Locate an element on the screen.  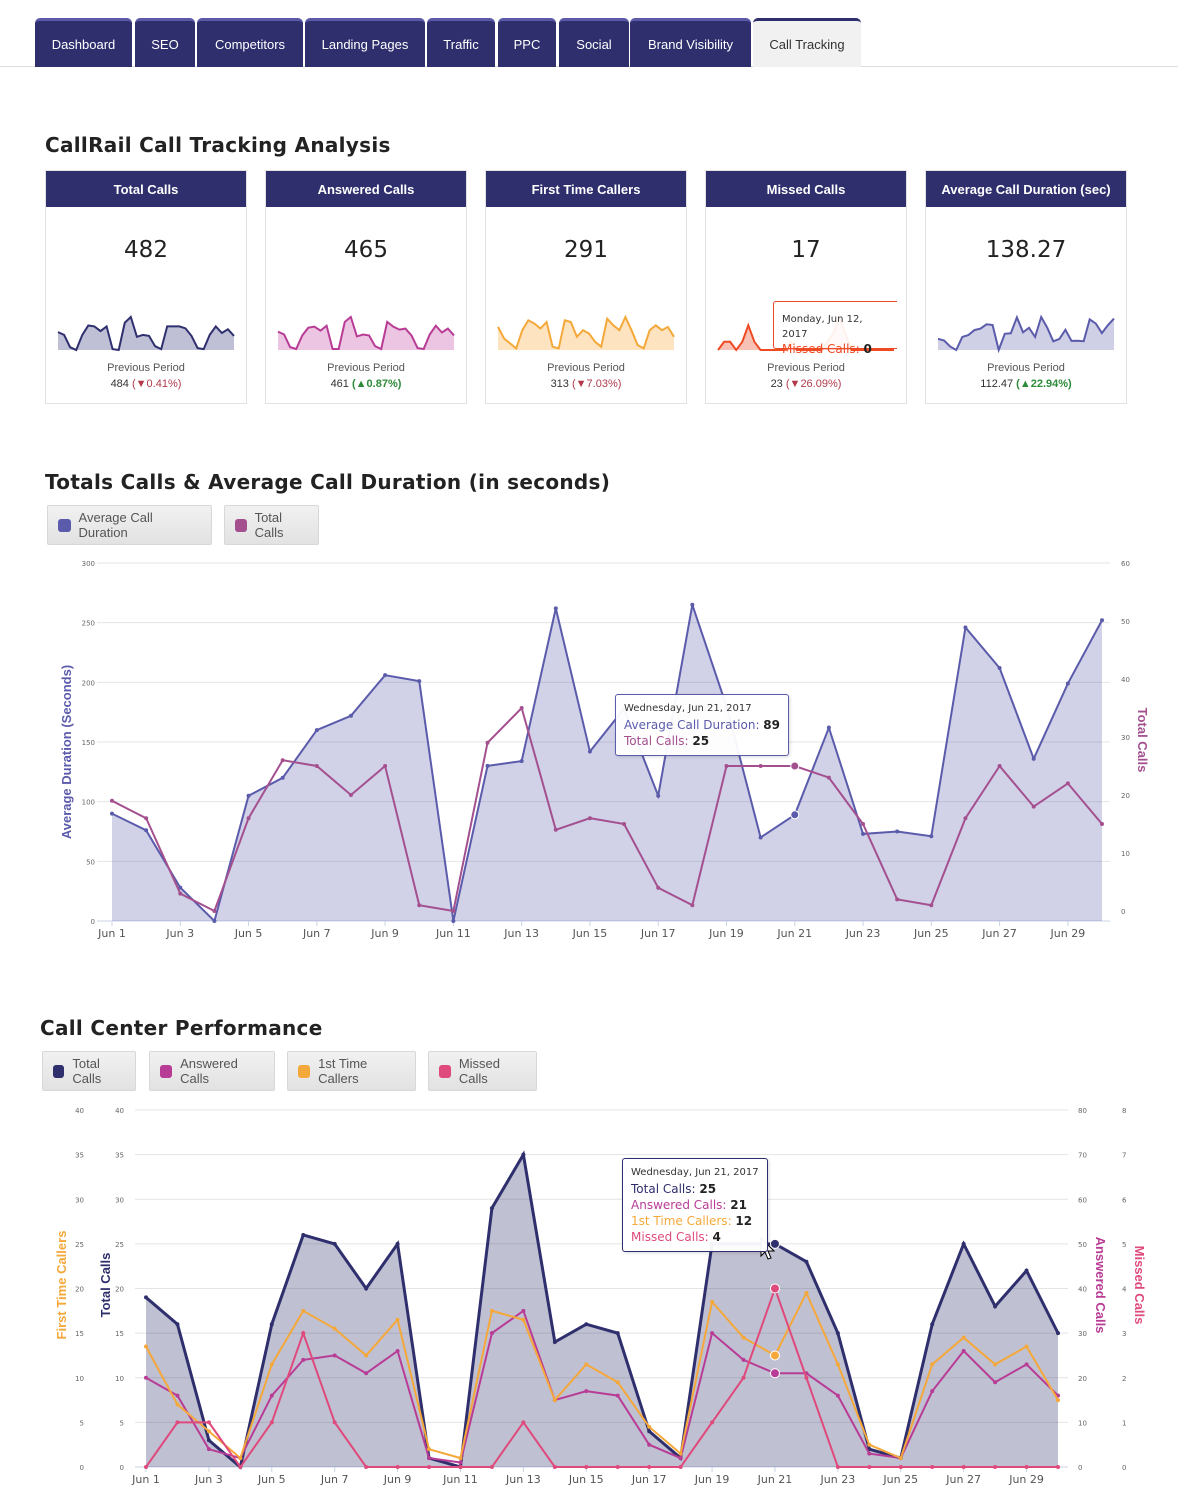
sparkline-line is located at coordinates (146, 333).